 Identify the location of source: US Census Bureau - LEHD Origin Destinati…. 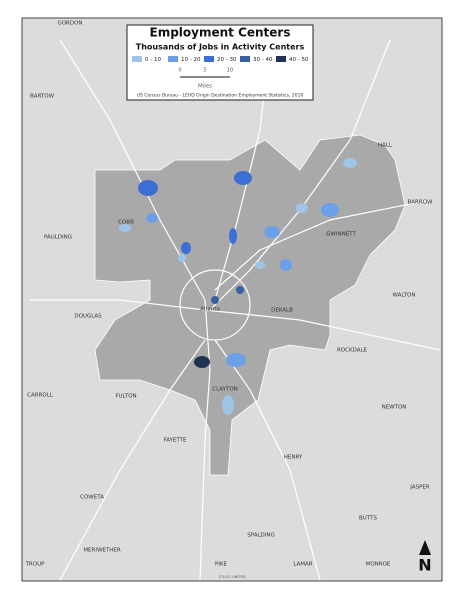
(220, 96).